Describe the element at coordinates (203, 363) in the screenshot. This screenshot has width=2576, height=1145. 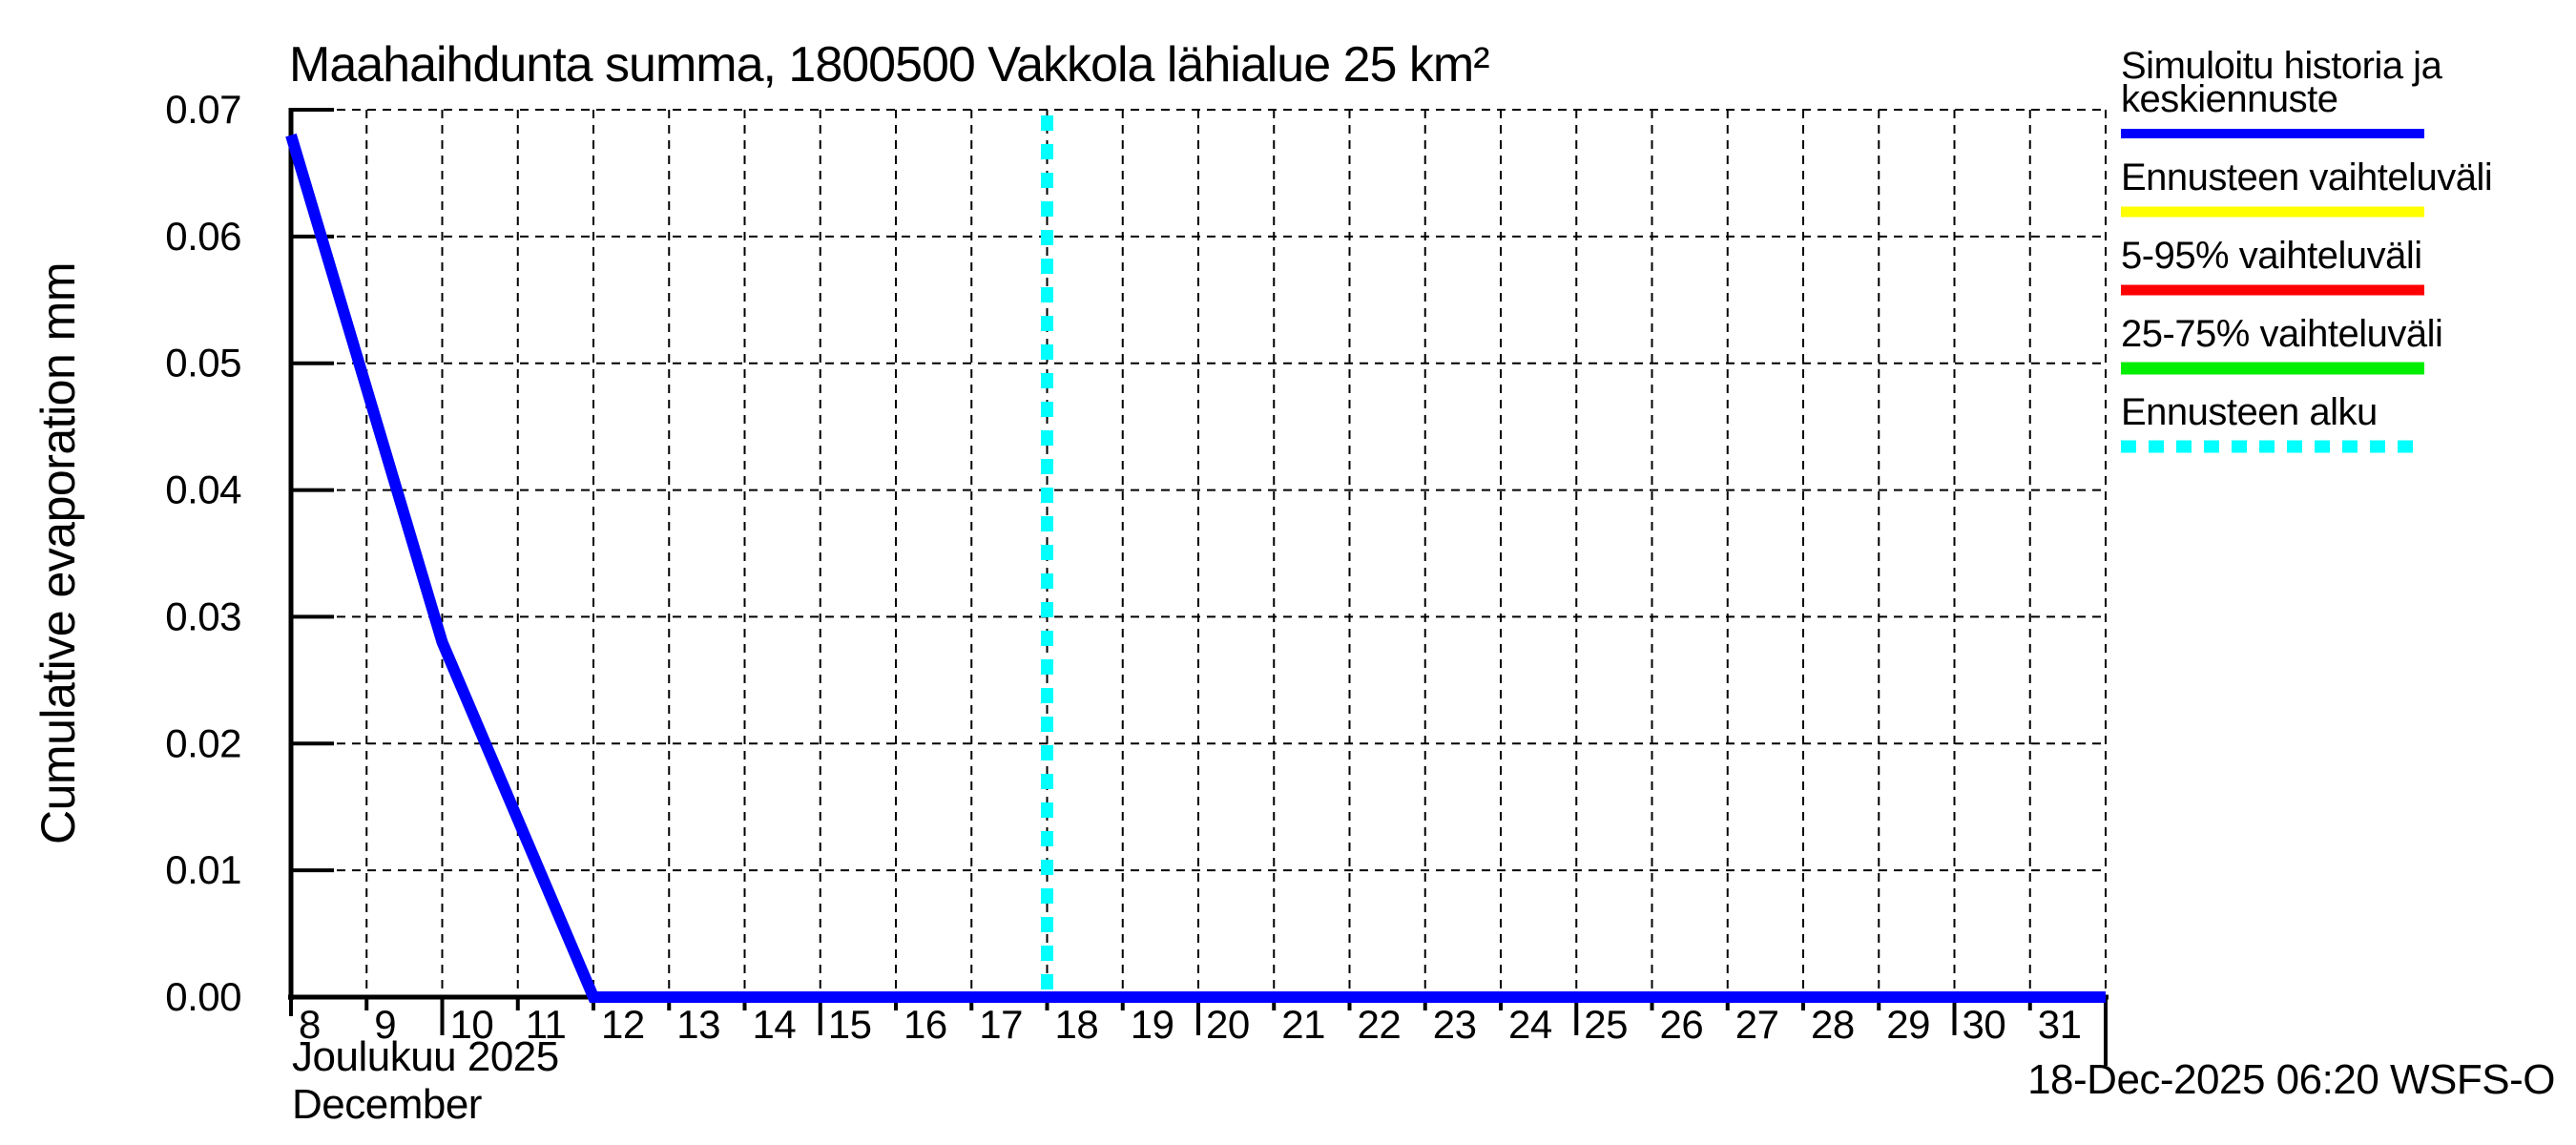
I see `y-tick-label: 0.05` at that location.